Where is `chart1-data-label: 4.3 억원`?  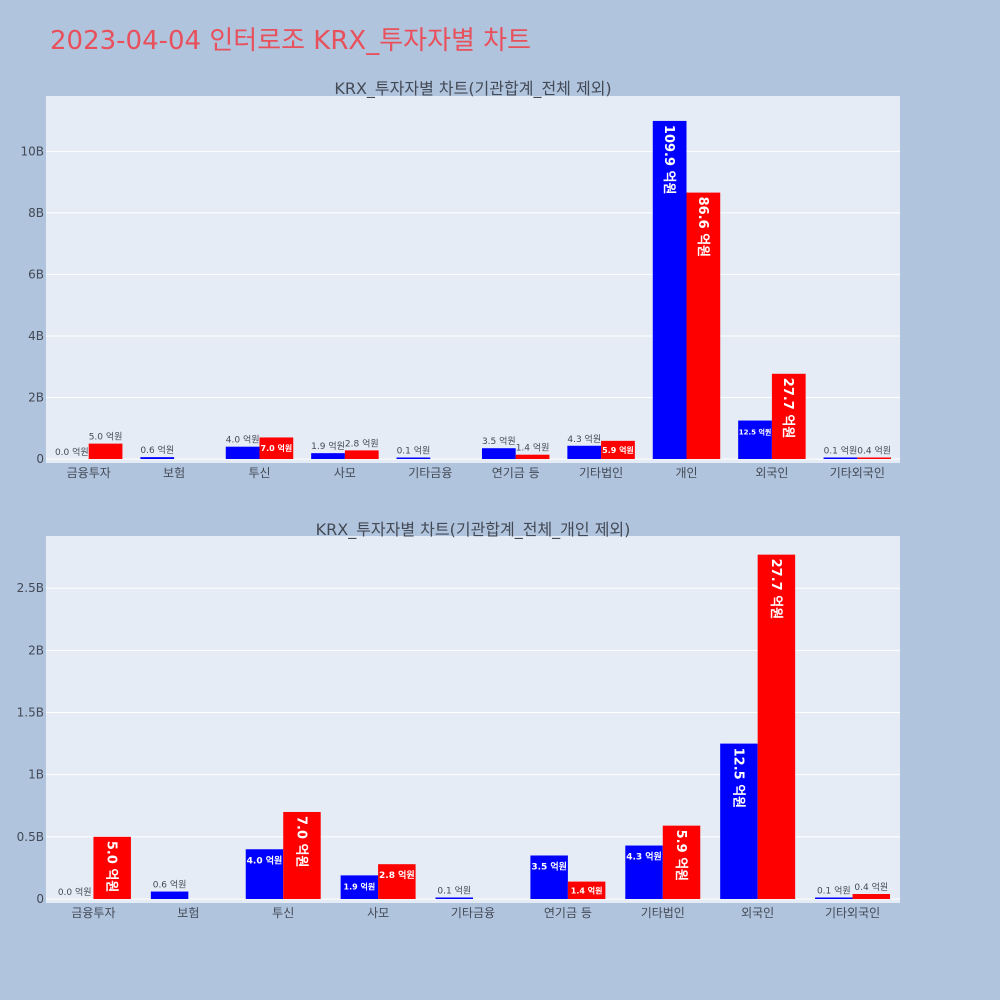 chart1-data-label: 4.3 억원 is located at coordinates (584, 439).